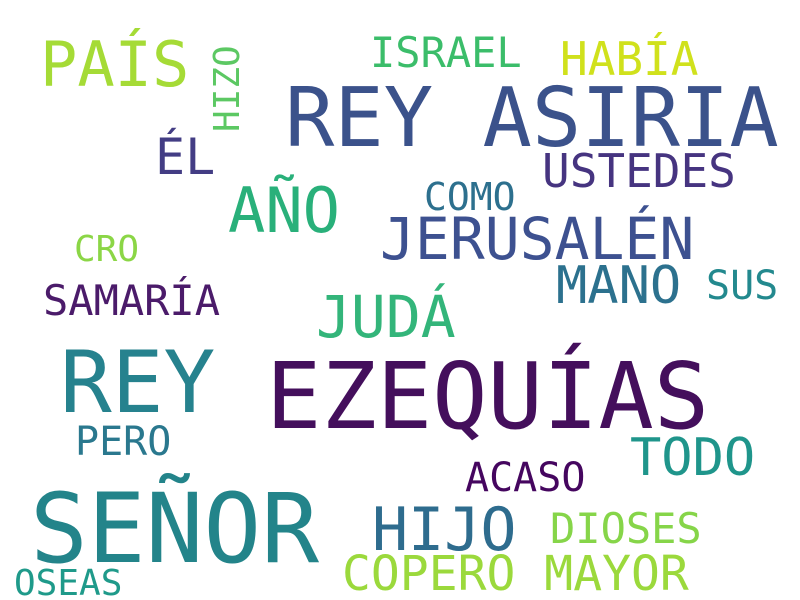  I want to click on word-hizo: HIZO, so click(227, 88).